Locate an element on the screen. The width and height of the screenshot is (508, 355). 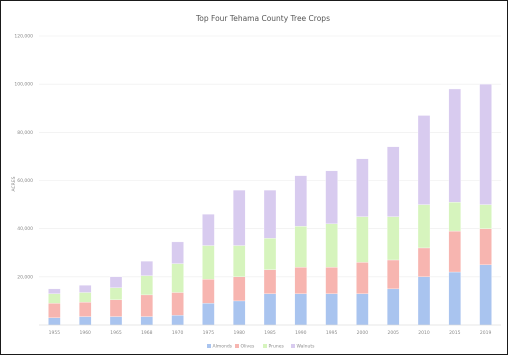
x-tick-label: 1960 is located at coordinates (85, 333).